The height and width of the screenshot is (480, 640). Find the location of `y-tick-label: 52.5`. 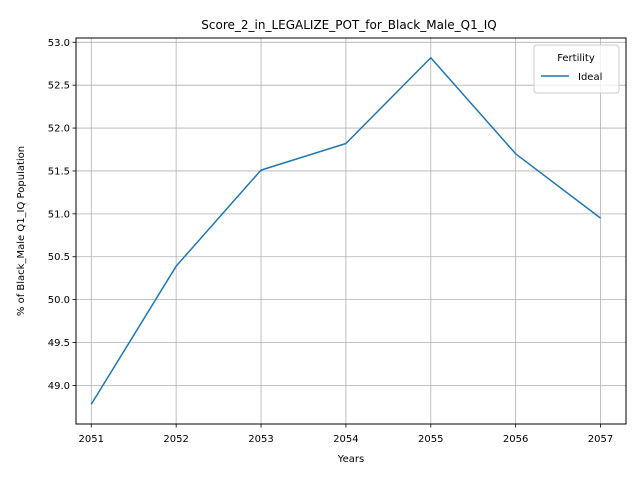

y-tick-label: 52.5 is located at coordinates (59, 86).